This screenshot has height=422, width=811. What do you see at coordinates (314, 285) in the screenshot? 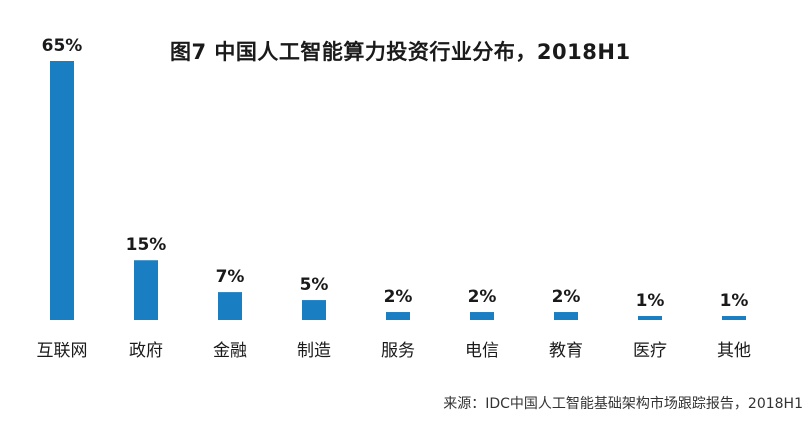
I see `value-label-3: 5%` at bounding box center [314, 285].